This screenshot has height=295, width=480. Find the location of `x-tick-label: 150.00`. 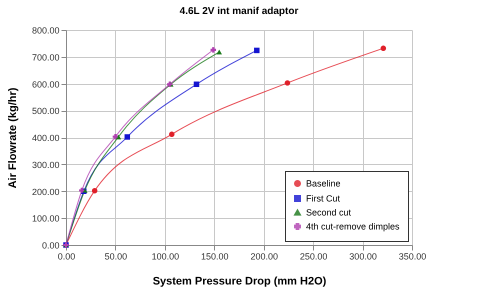

x-tick-label: 150.00 is located at coordinates (215, 257).